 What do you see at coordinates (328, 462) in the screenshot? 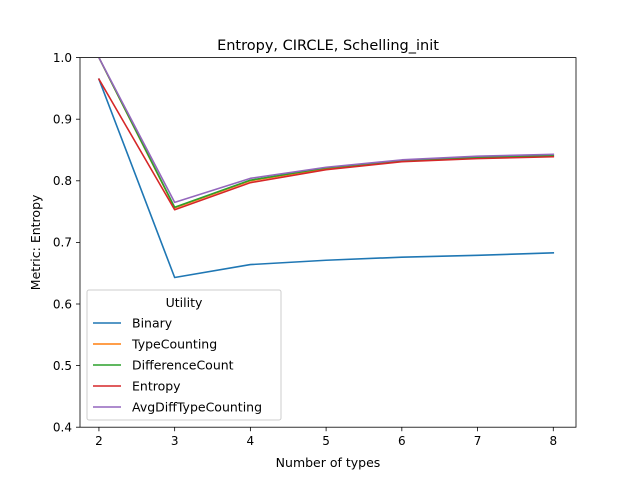
I see `x-axis-label: Number of types` at bounding box center [328, 462].